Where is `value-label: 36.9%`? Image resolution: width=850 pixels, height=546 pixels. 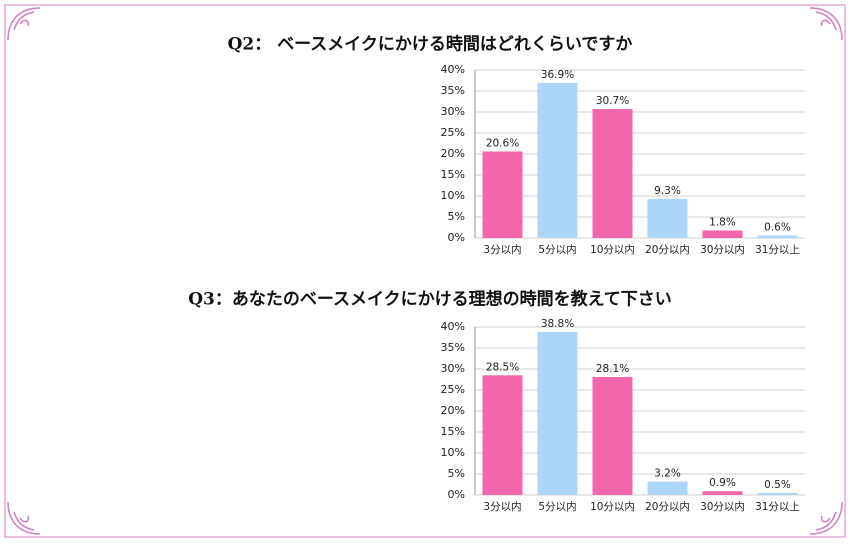 value-label: 36.9% is located at coordinates (557, 75).